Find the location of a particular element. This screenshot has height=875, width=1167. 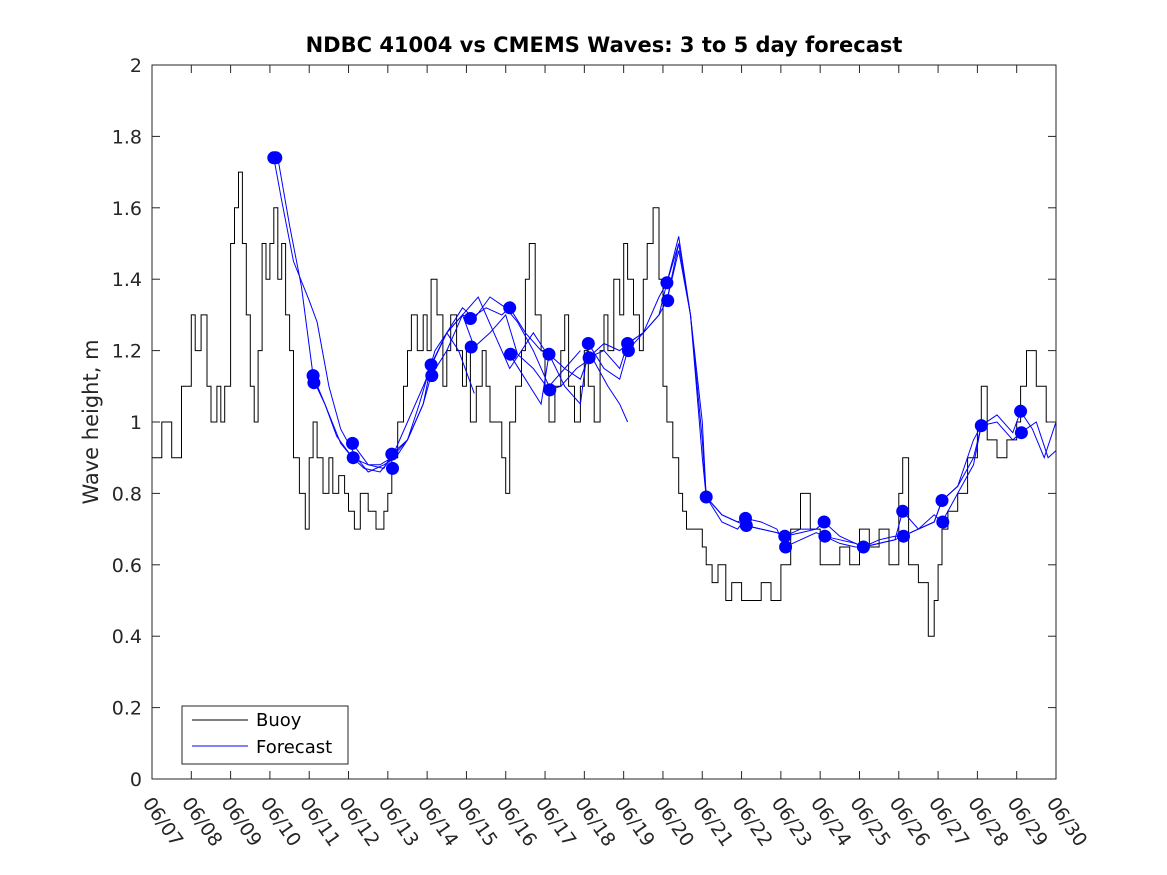

x-tick-label: 06/19 is located at coordinates (634, 821).